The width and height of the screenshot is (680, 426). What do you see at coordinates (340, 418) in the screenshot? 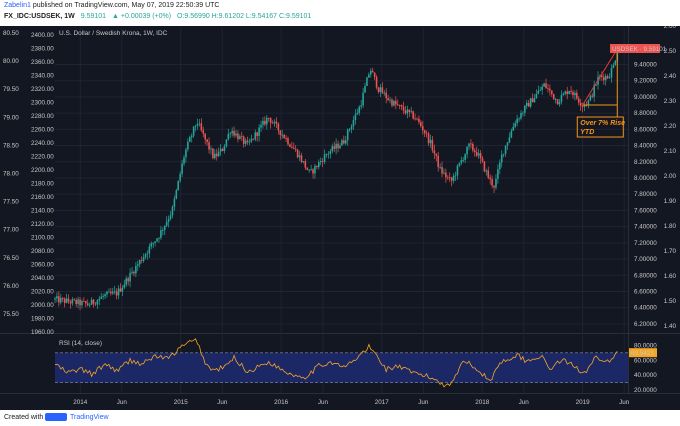
I see `footer: Created with TradingView` at bounding box center [340, 418].